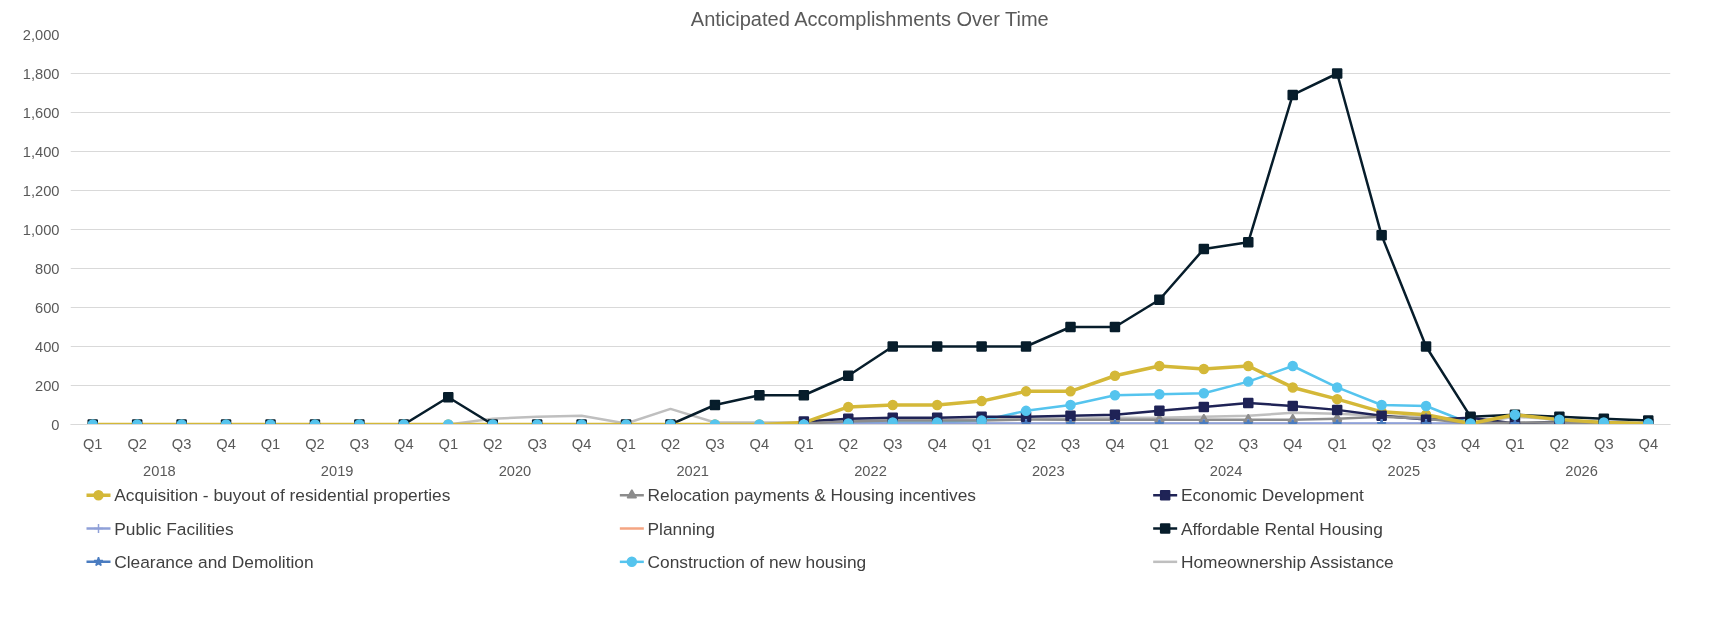 The width and height of the screenshot is (1722, 640). What do you see at coordinates (47, 385) in the screenshot?
I see `y-tick-label: 200` at bounding box center [47, 385].